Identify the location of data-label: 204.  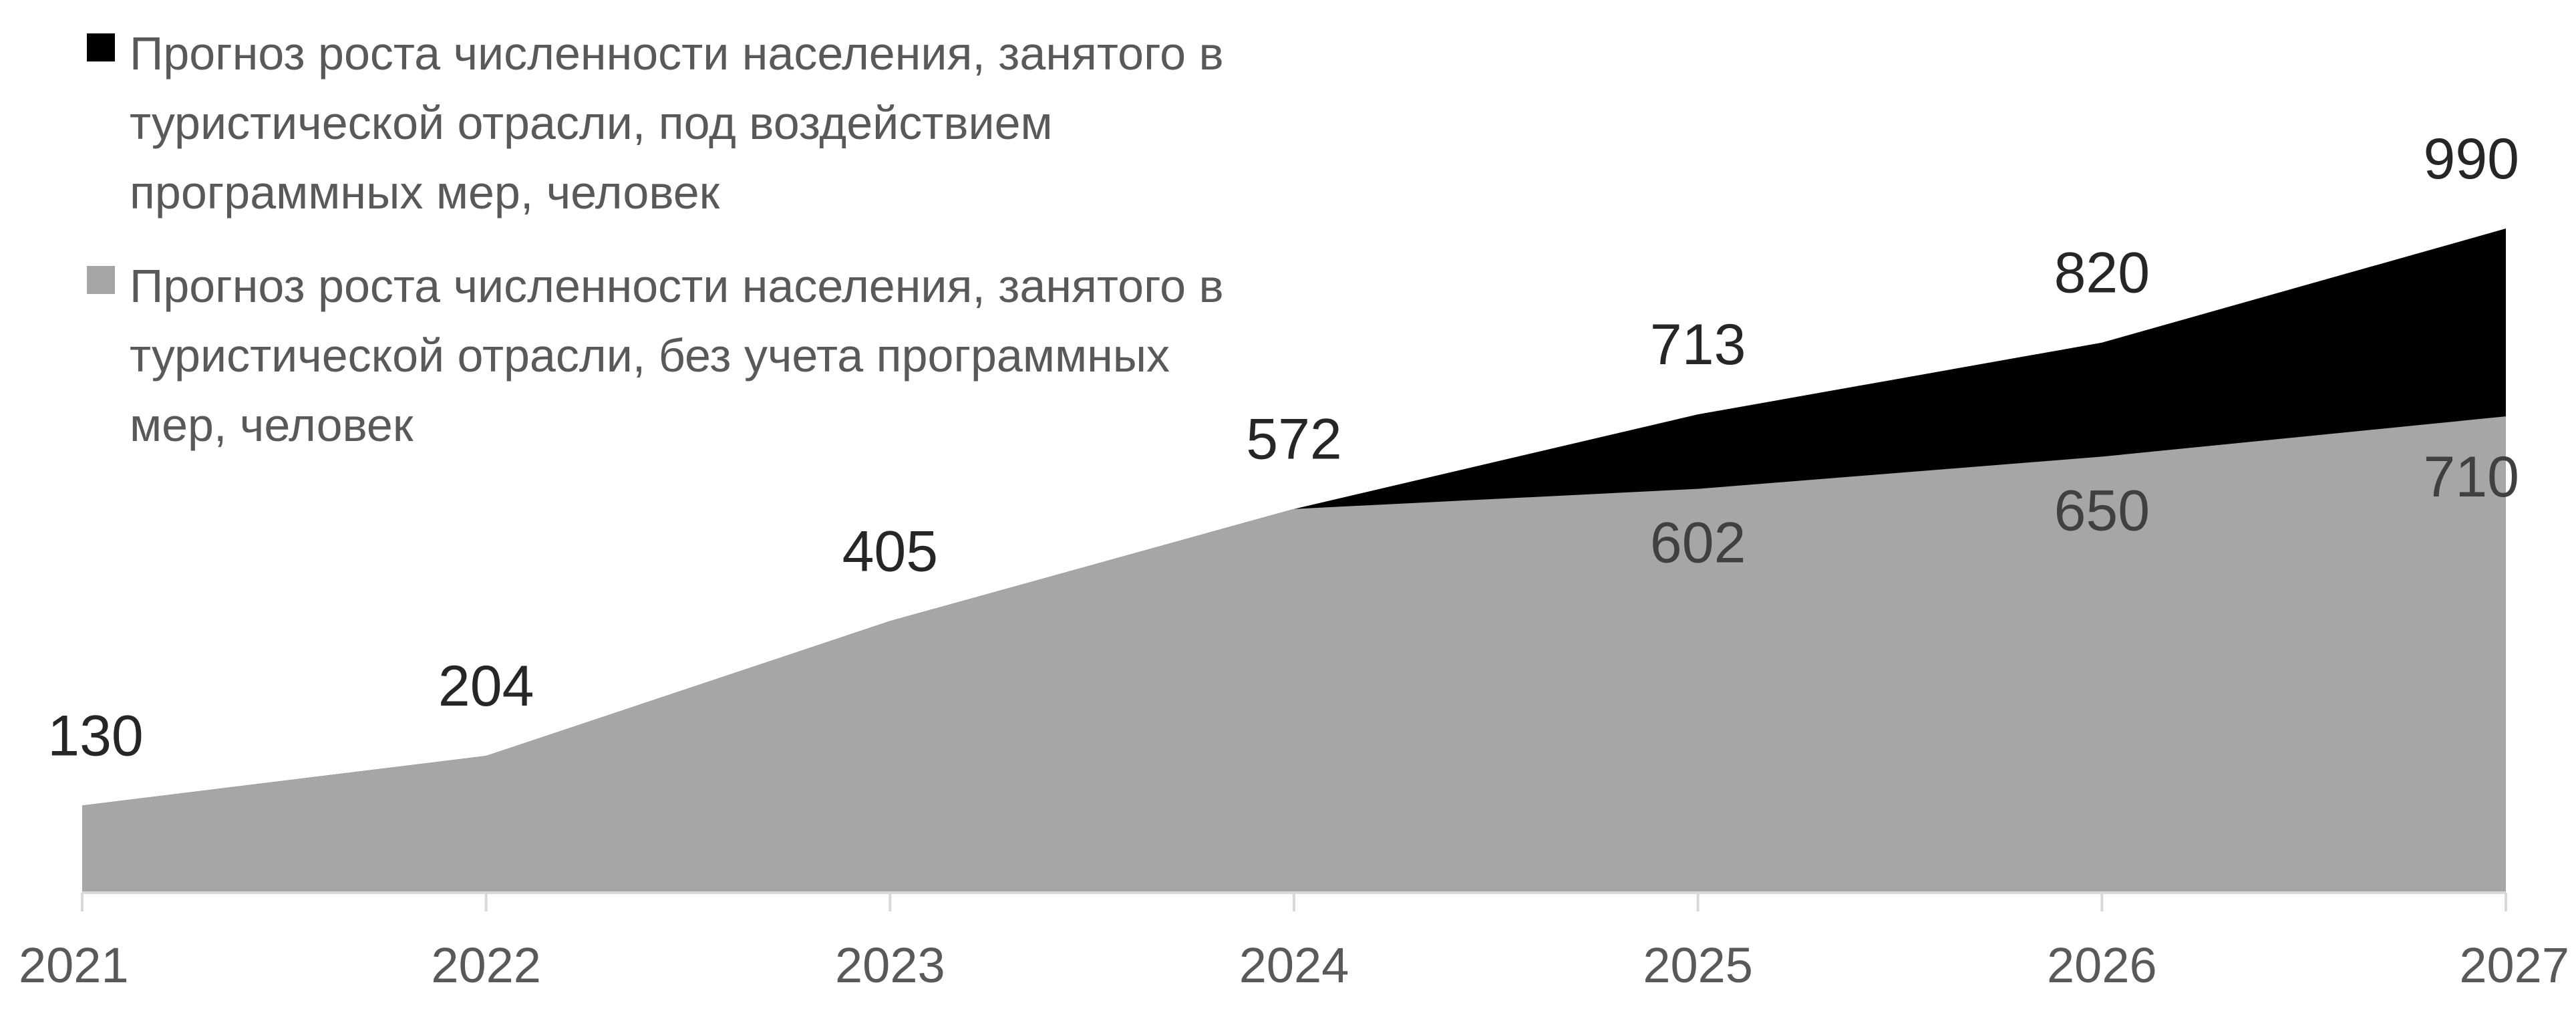
(486, 686).